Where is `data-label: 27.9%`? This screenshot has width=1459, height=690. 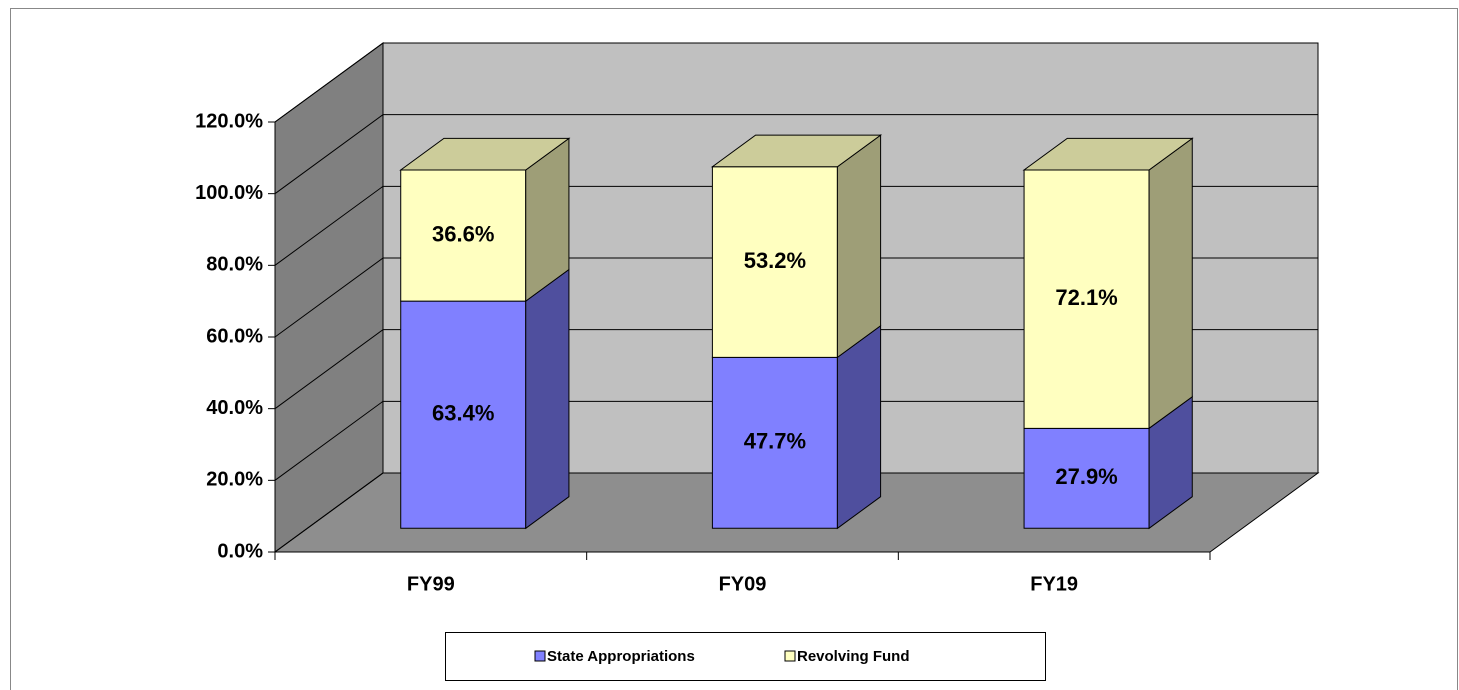 data-label: 27.9% is located at coordinates (1086, 476).